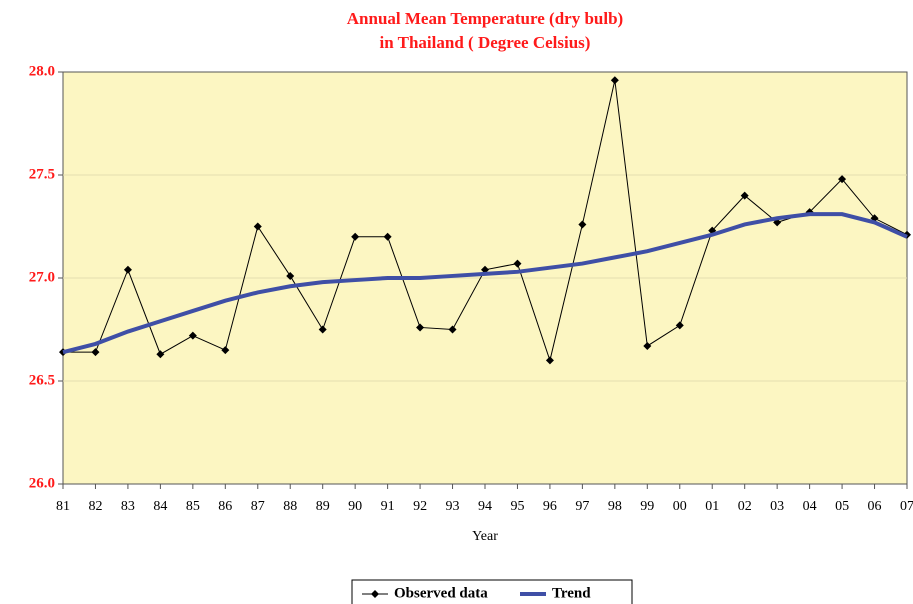 The image size is (913, 604). Describe the element at coordinates (95, 506) in the screenshot. I see `x-tick-label: 82` at that location.